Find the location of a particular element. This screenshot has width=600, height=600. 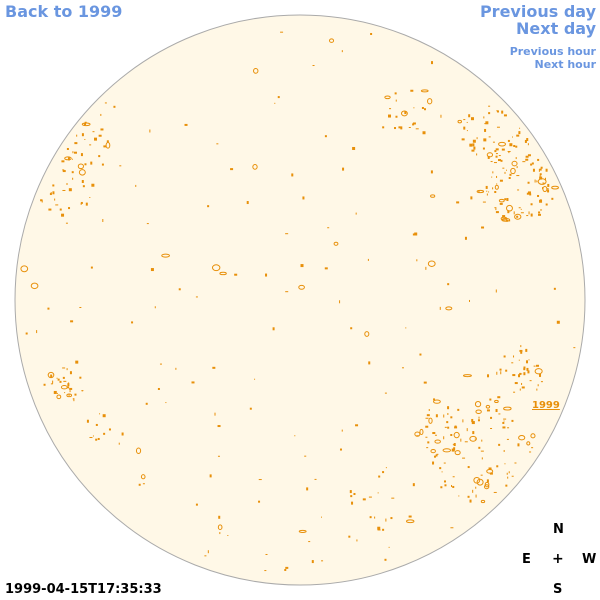

compass-north: N is located at coordinates (558, 529).